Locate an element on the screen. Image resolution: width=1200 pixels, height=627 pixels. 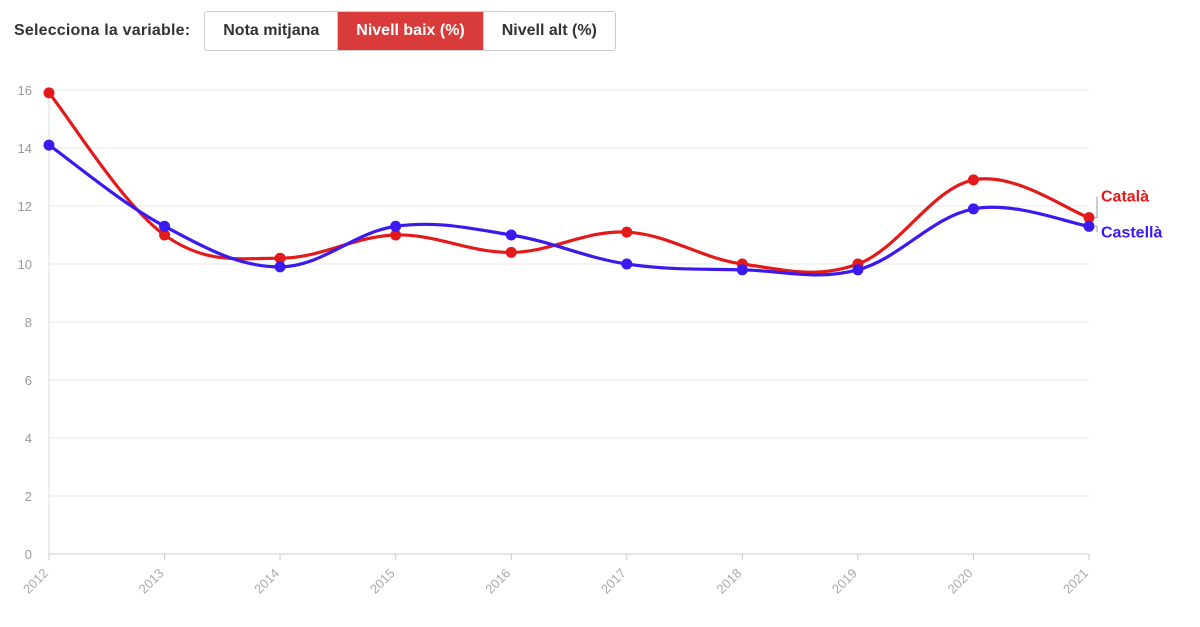
x-tick-label: 2012 is located at coordinates (35, 581).